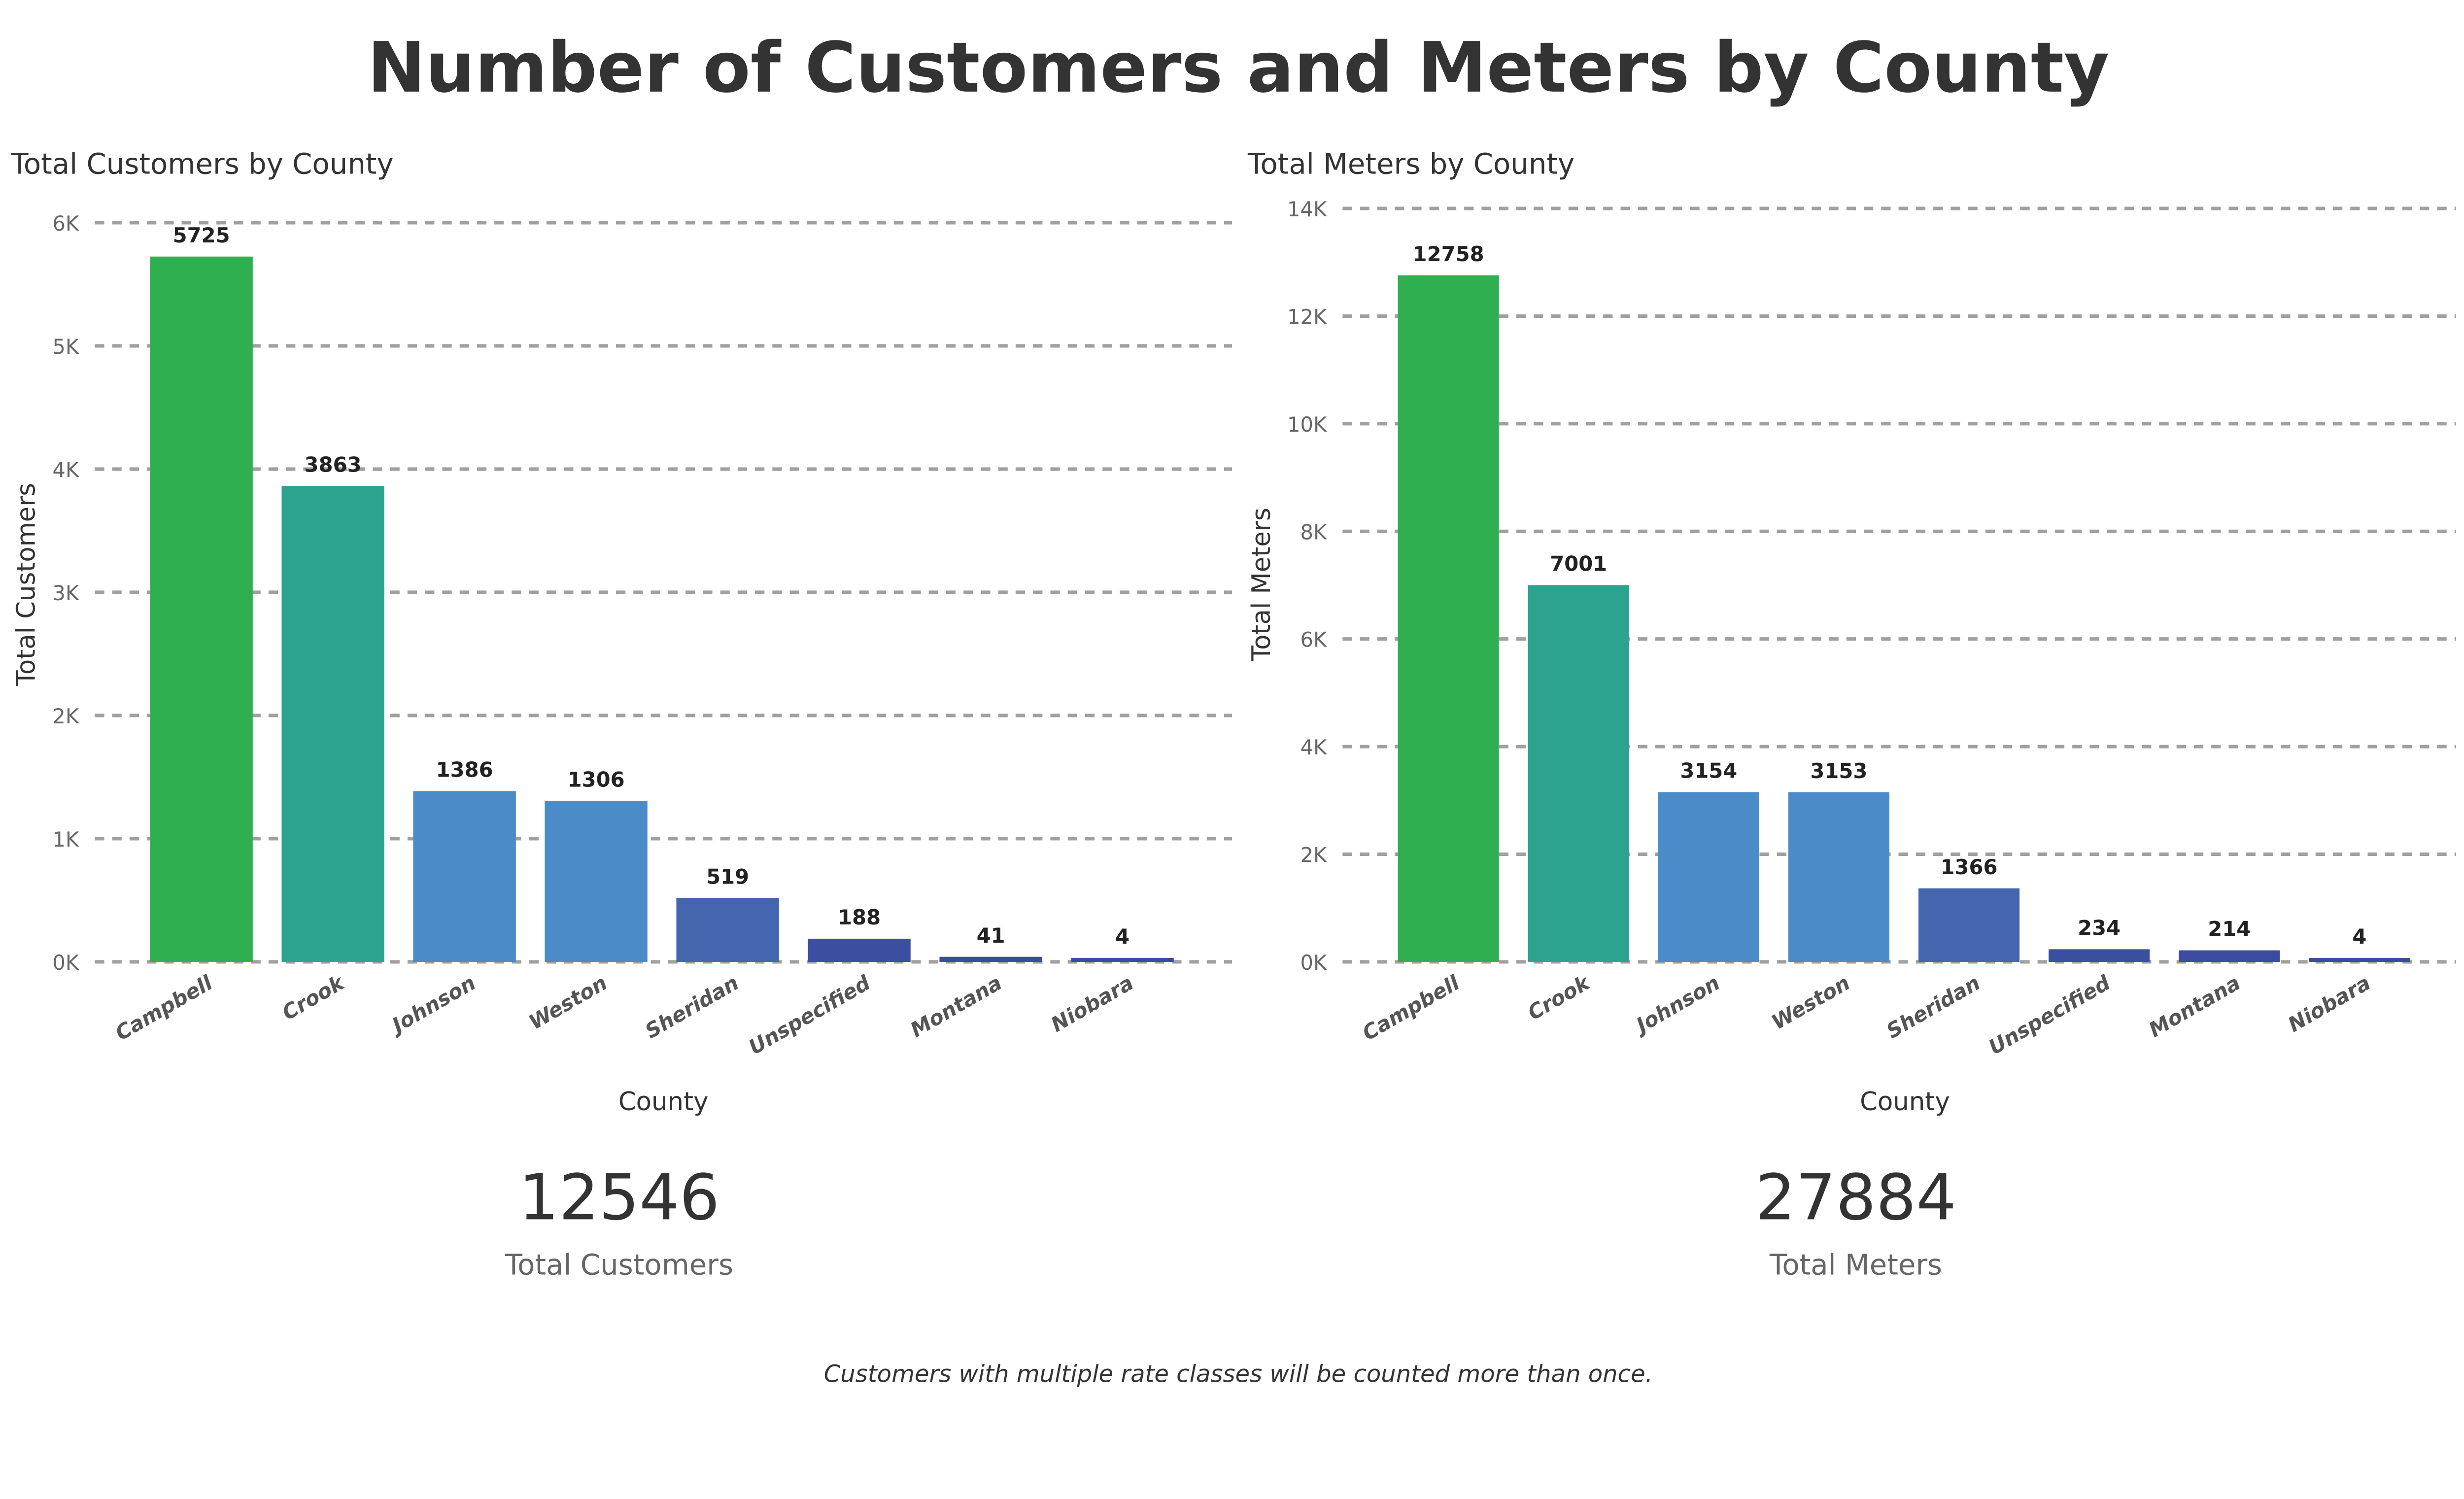 The height and width of the screenshot is (1499, 2464). I want to click on data-label: 3154, so click(1708, 771).